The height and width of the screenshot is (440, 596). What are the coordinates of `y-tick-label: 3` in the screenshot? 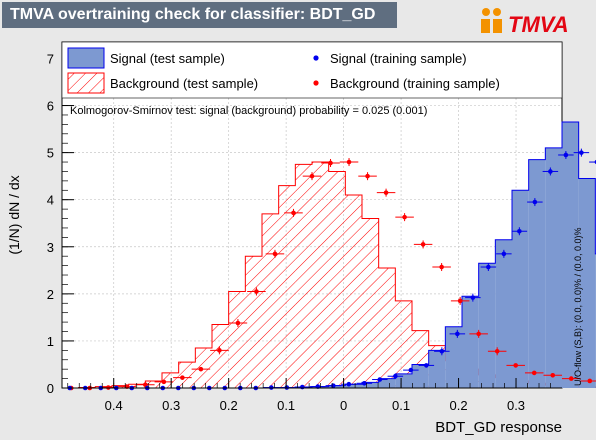 It's located at (50, 247).